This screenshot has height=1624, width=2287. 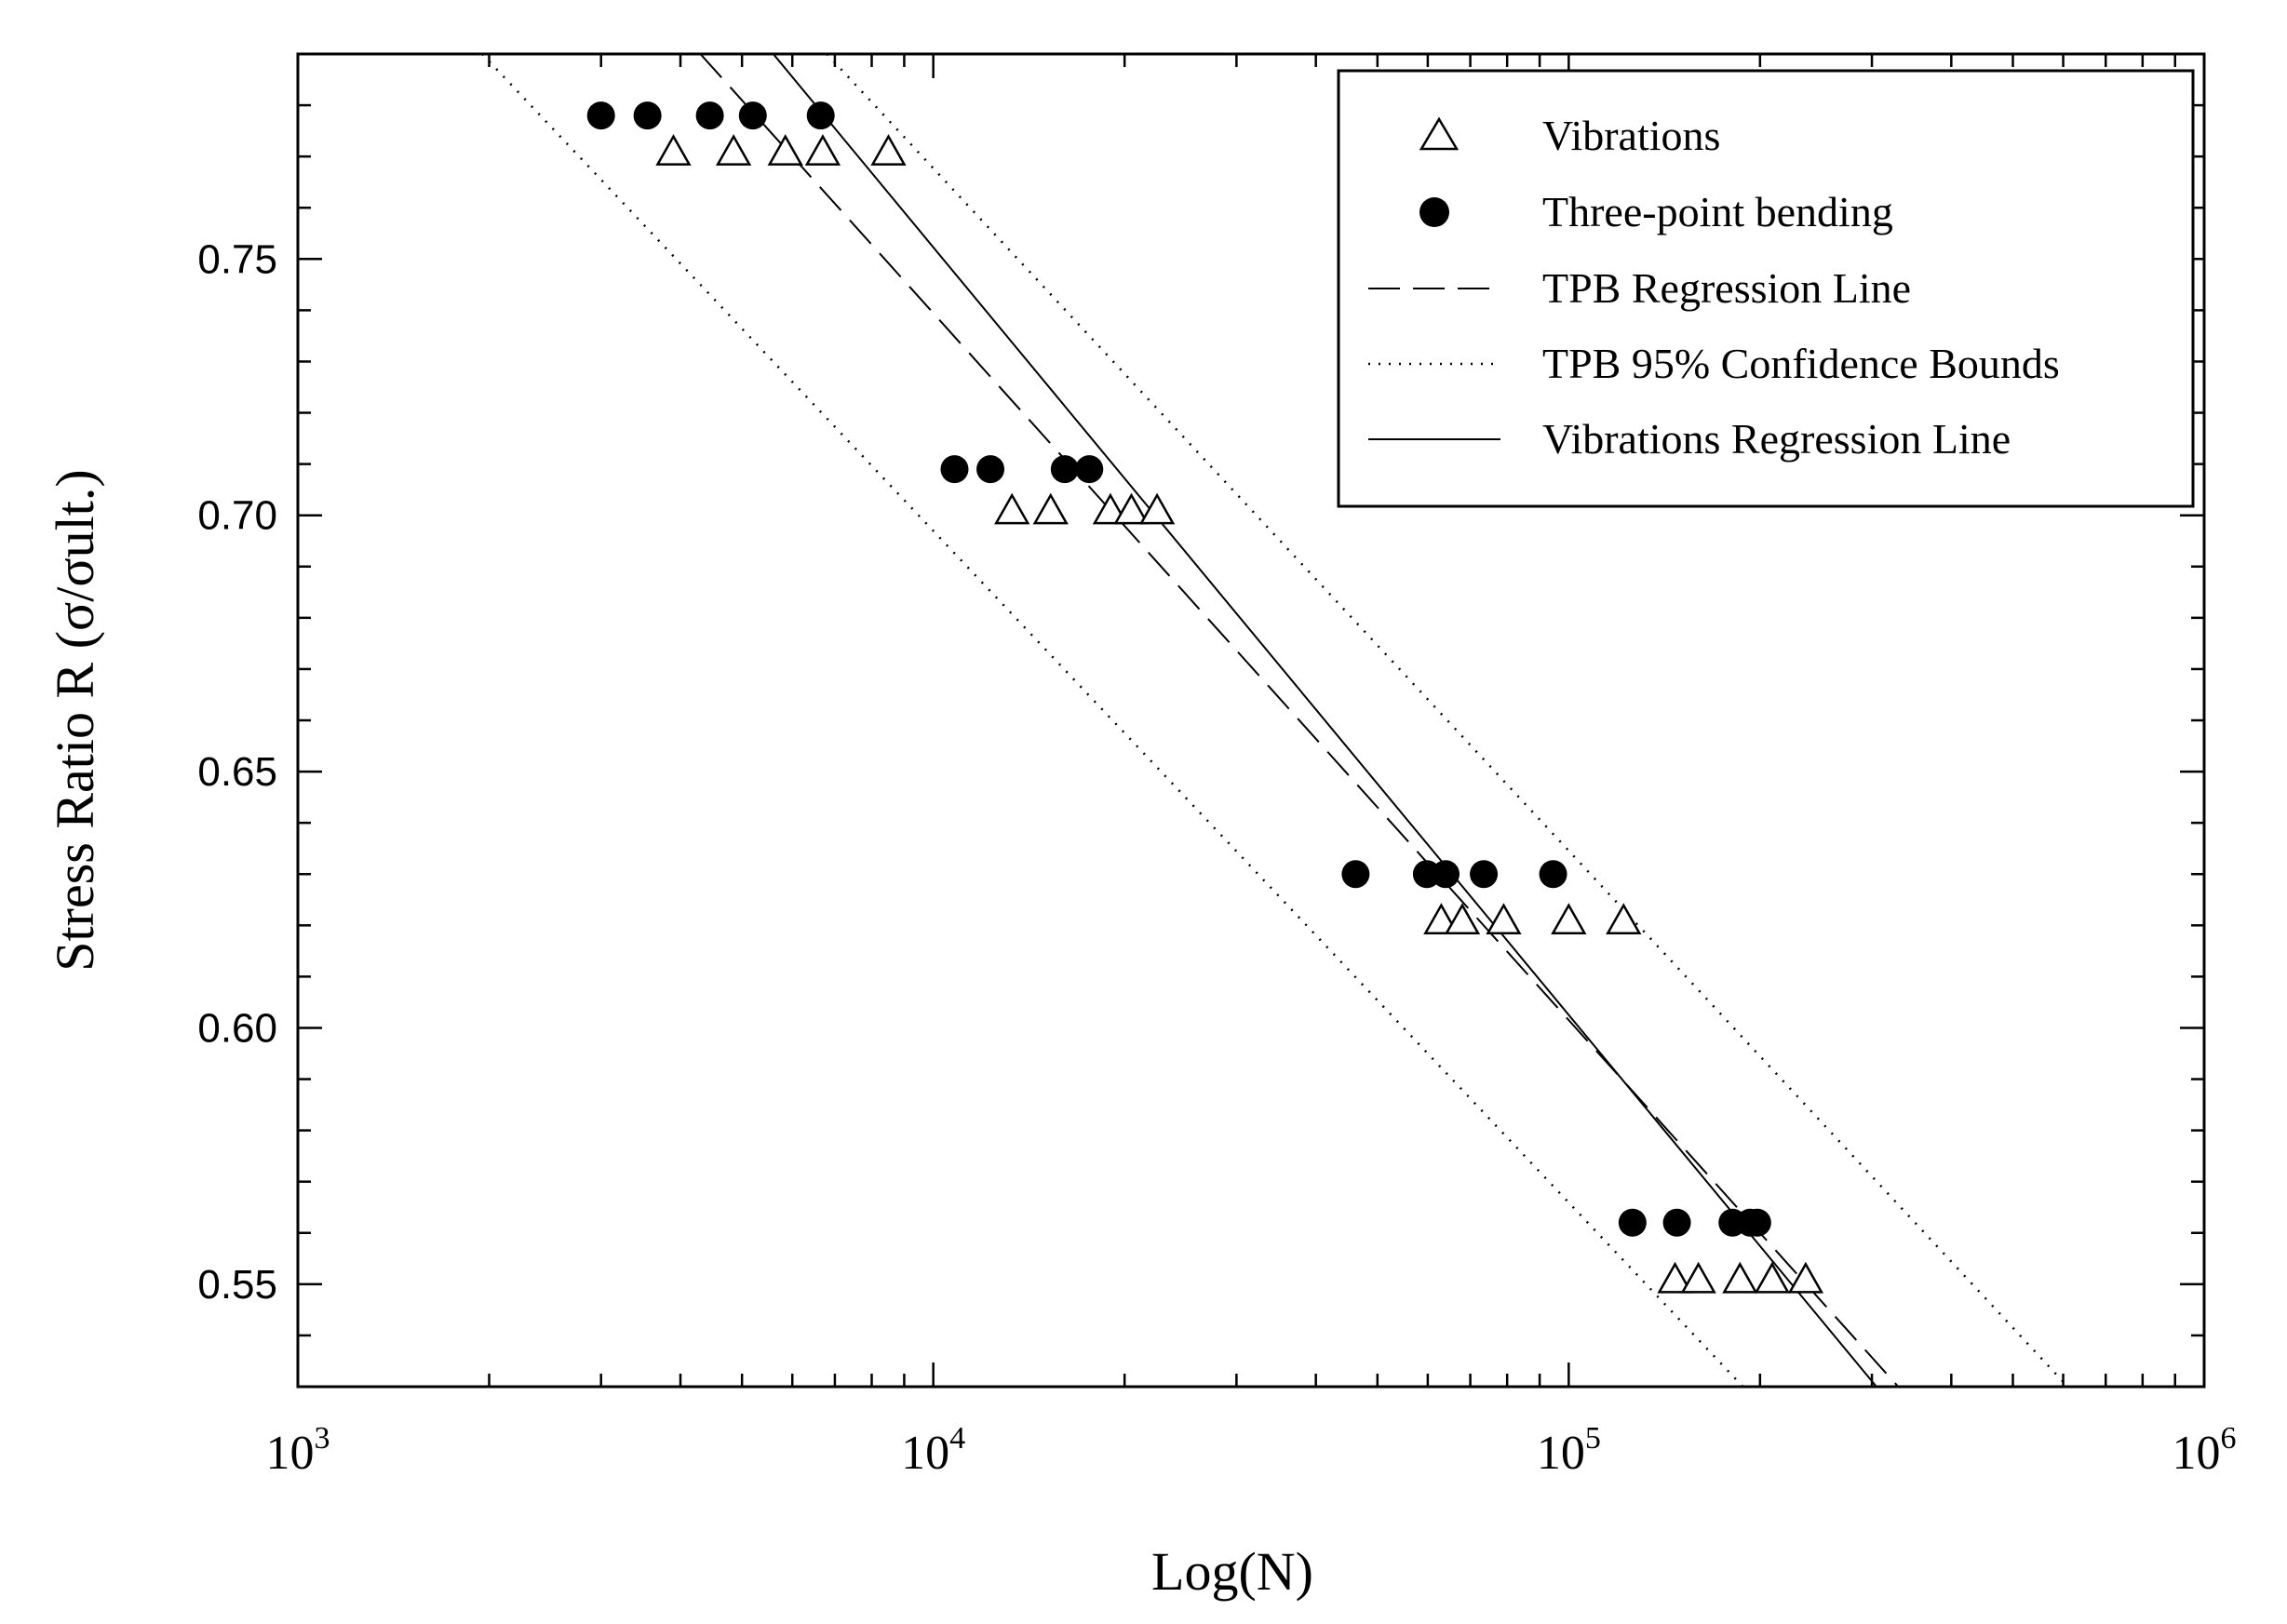 What do you see at coordinates (1717, 212) in the screenshot?
I see `legend-label-three-point-bending: Three-point bending` at bounding box center [1717, 212].